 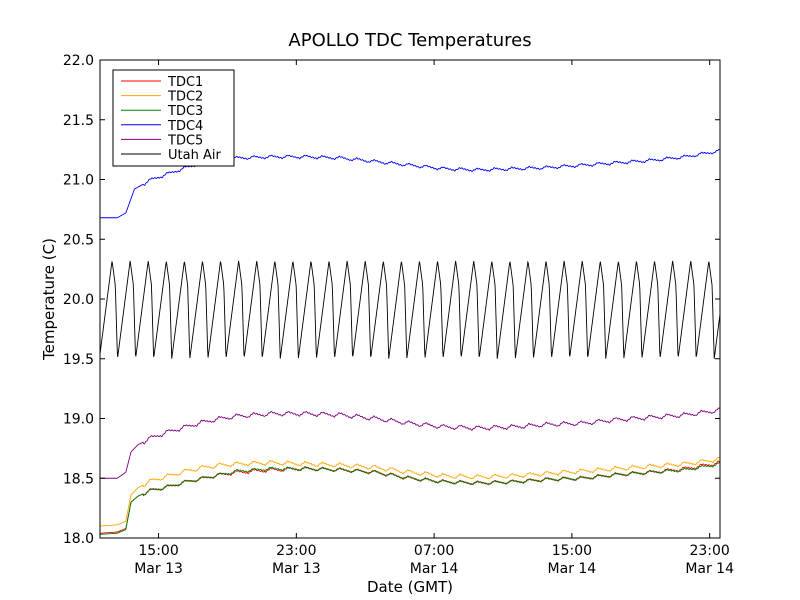 What do you see at coordinates (78, 181) in the screenshot?
I see `y-tick-label: 21.0` at bounding box center [78, 181].